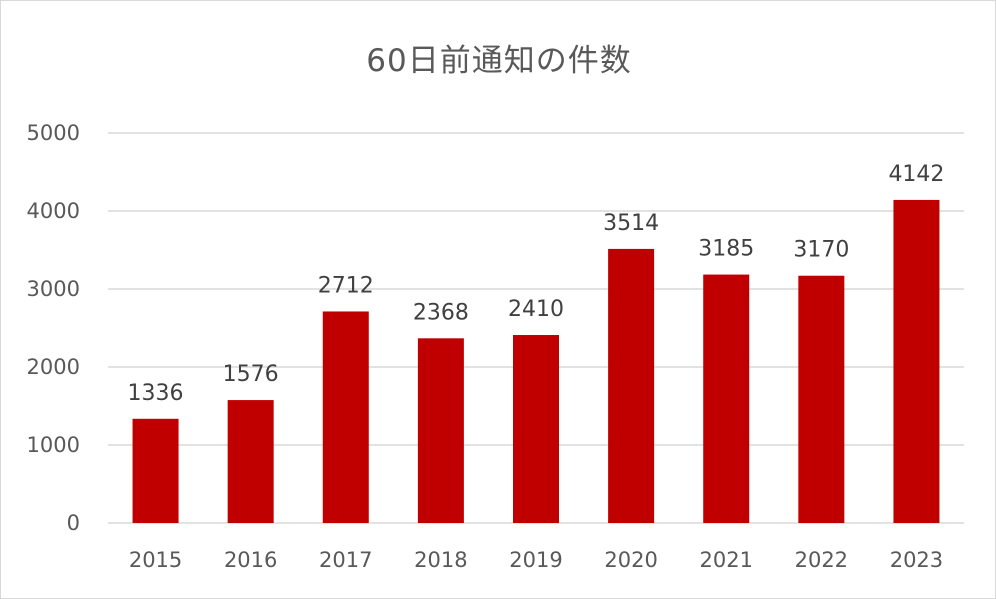 This screenshot has width=996, height=599. I want to click on x-tick-label-2016: 2016, so click(250, 560).